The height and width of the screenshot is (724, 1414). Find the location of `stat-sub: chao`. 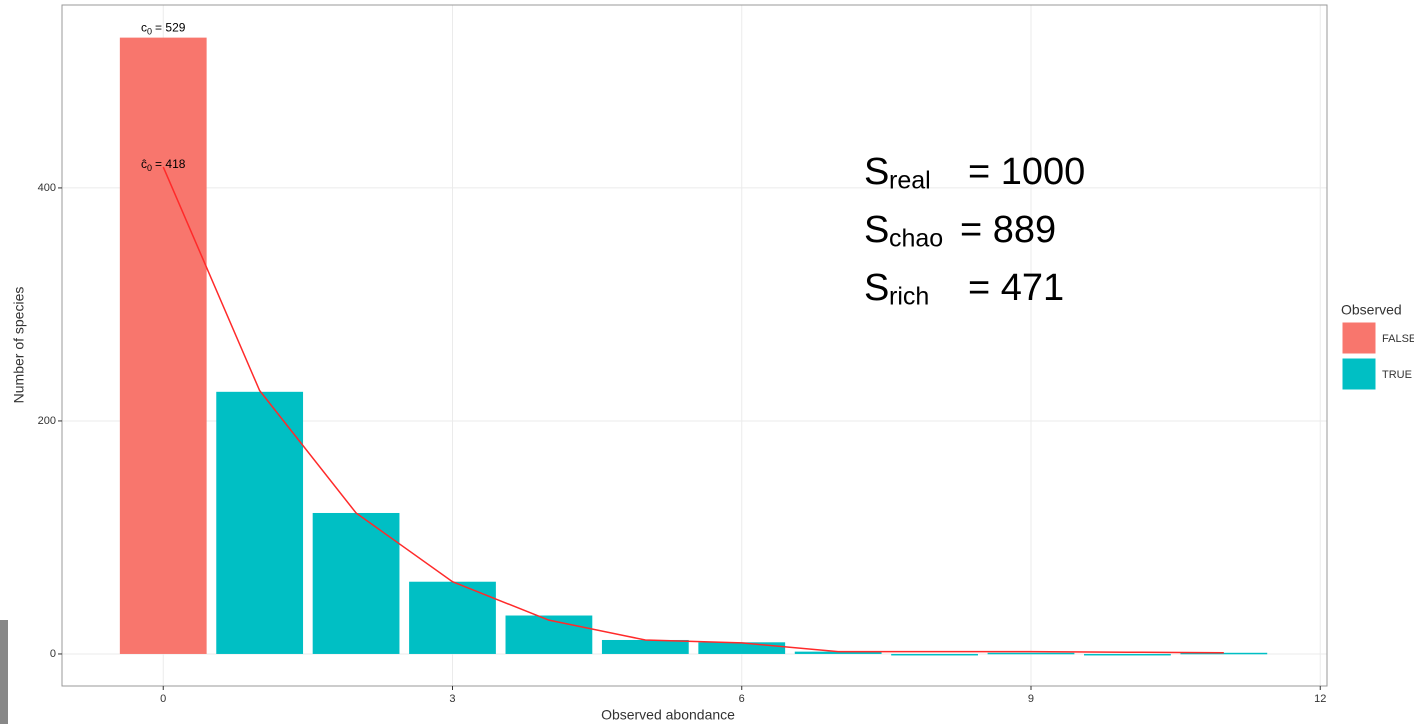

stat-sub: chao is located at coordinates (916, 239).